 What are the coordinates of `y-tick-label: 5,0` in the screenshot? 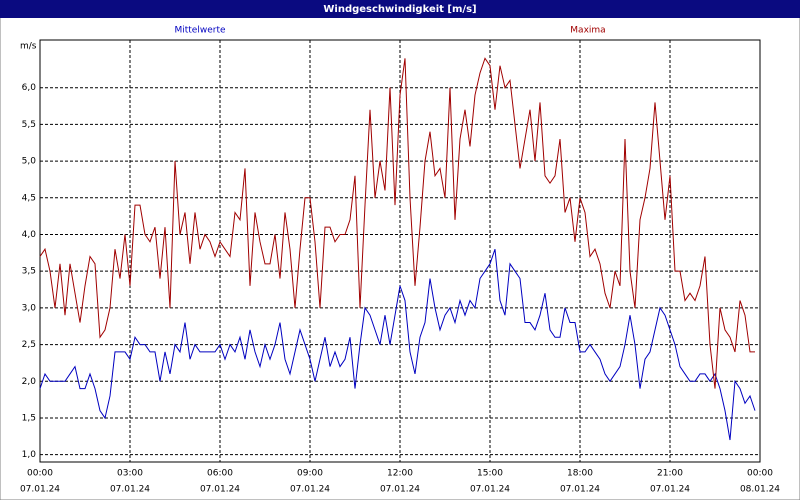 It's located at (29, 162).